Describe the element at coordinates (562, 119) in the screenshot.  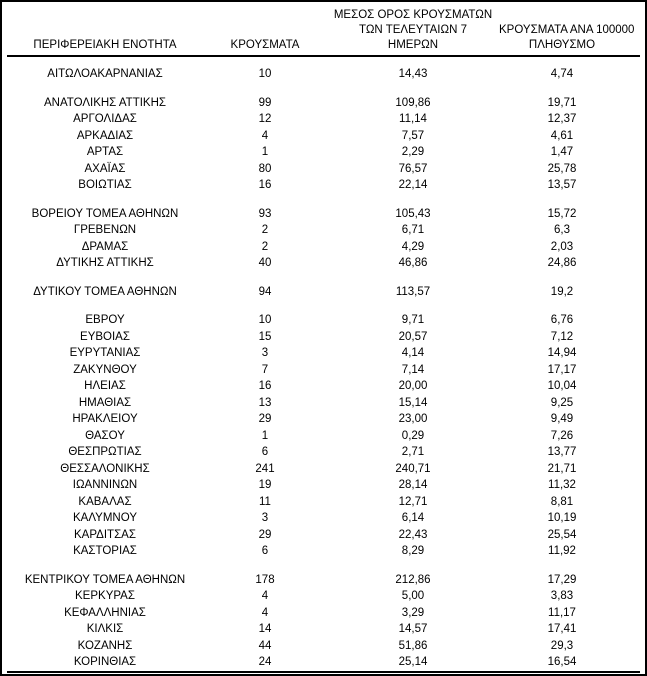
I see `cell-per100k: 12,37` at that location.